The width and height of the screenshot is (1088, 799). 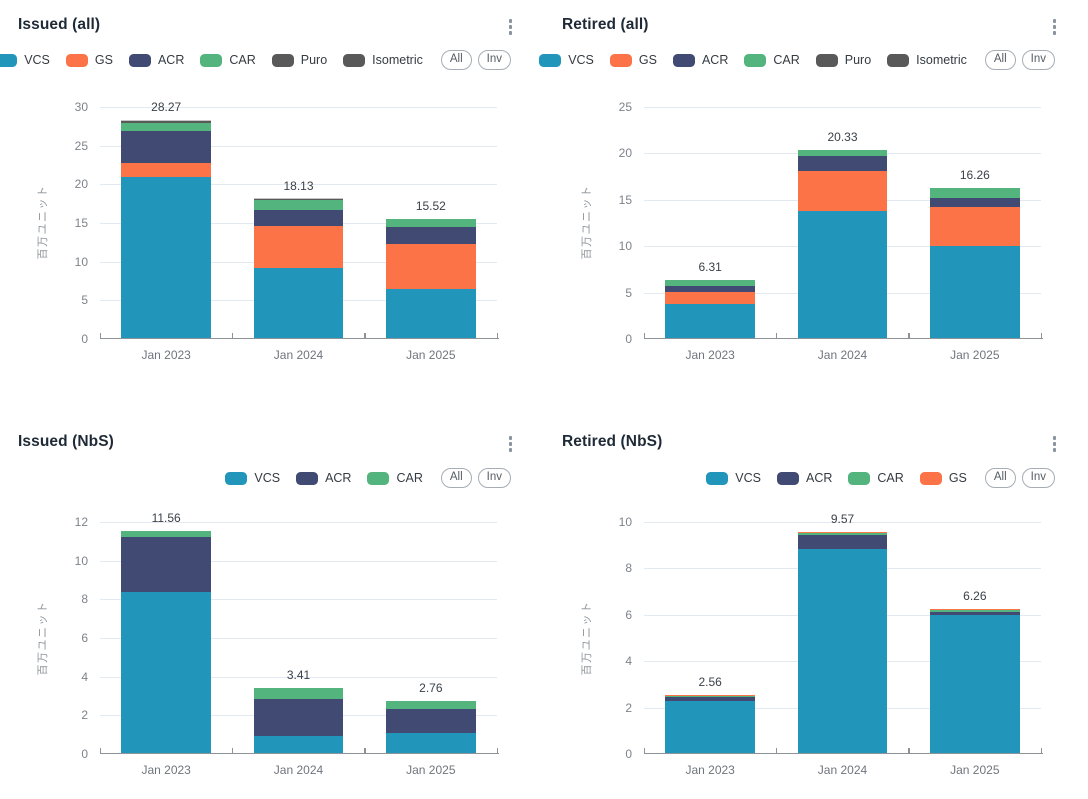 I want to click on x-tick-label: Jan 2025, so click(x=975, y=770).